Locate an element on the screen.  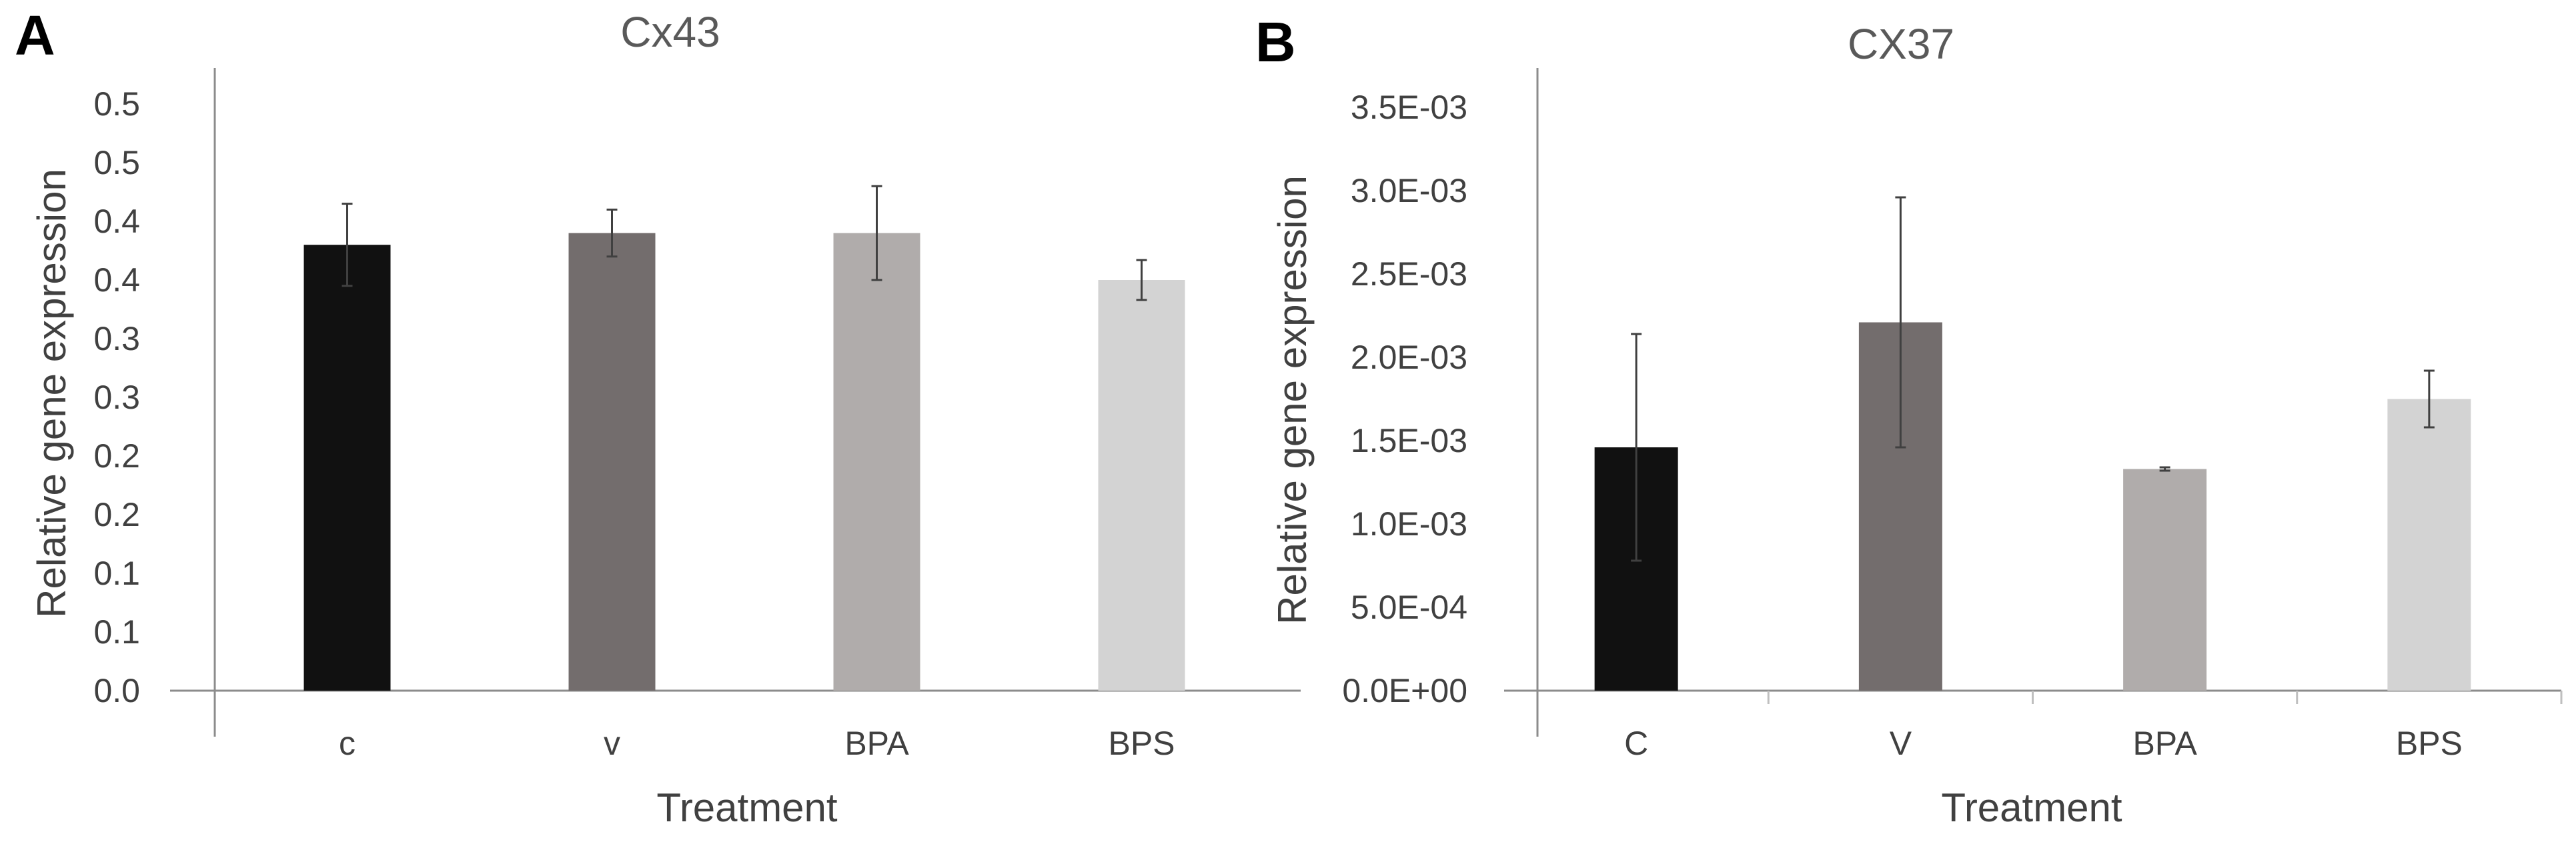
panel-a-bar-v is located at coordinates (612, 462).